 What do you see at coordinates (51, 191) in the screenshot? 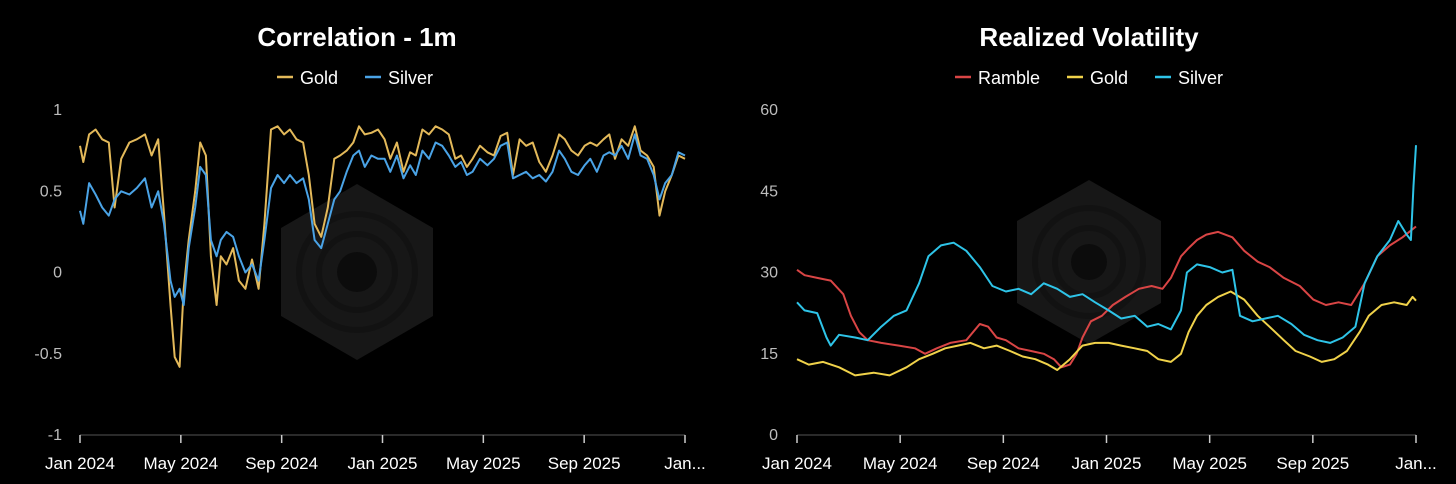
I see `y-tick-label: 0.5` at bounding box center [51, 191].